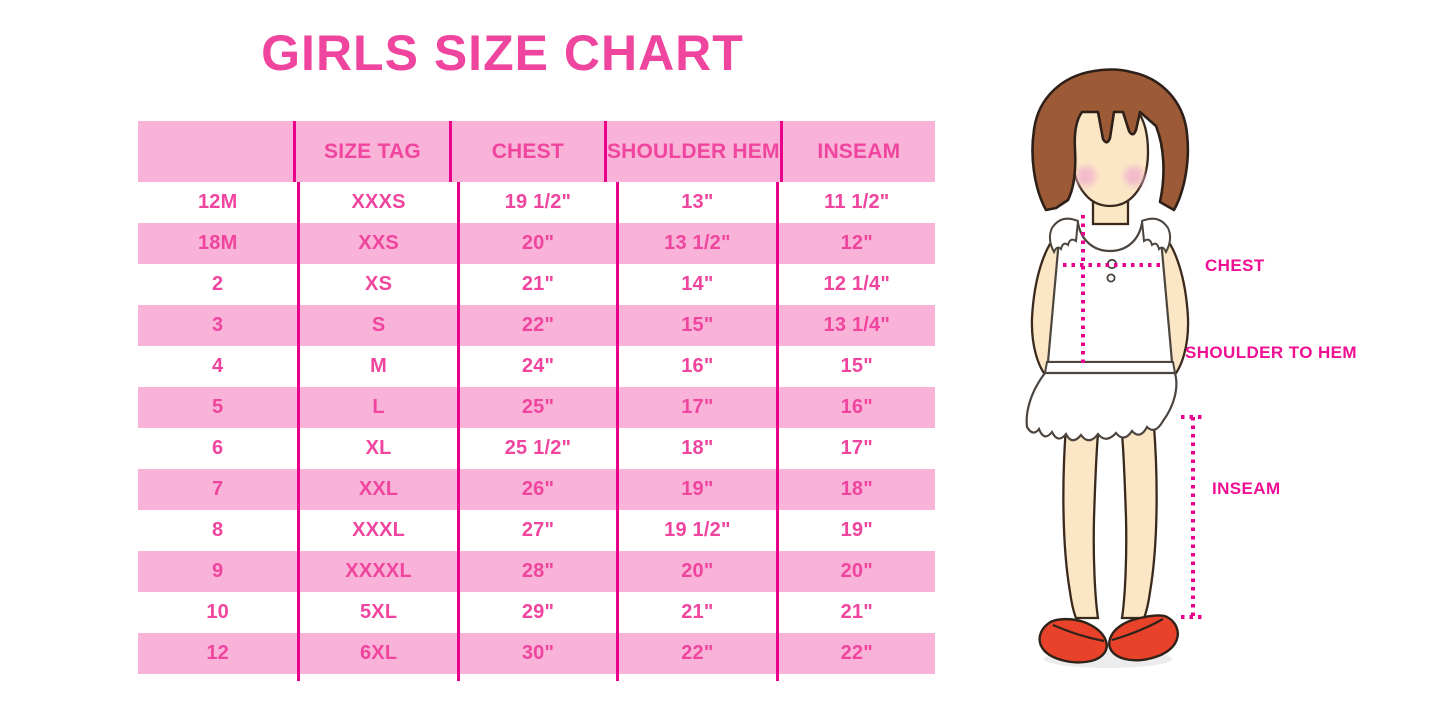 The image size is (1445, 723). What do you see at coordinates (217, 202) in the screenshot?
I see `table-cell: 12M` at bounding box center [217, 202].